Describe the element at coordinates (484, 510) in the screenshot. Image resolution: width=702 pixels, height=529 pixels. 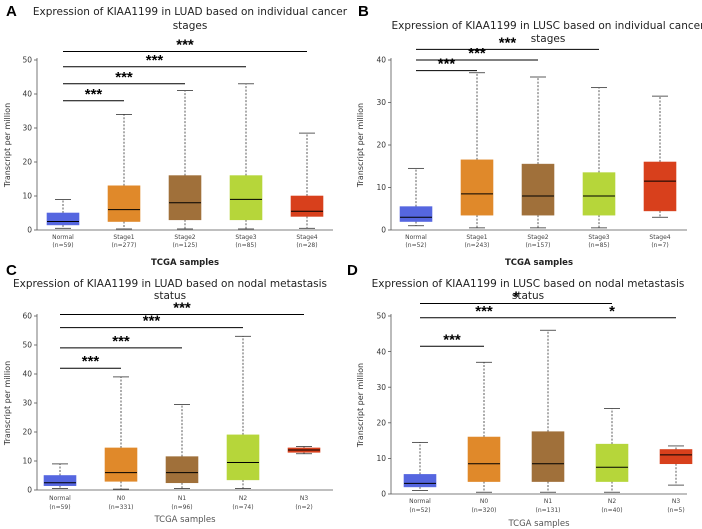
I see `n-label: (n=320)` at that location.